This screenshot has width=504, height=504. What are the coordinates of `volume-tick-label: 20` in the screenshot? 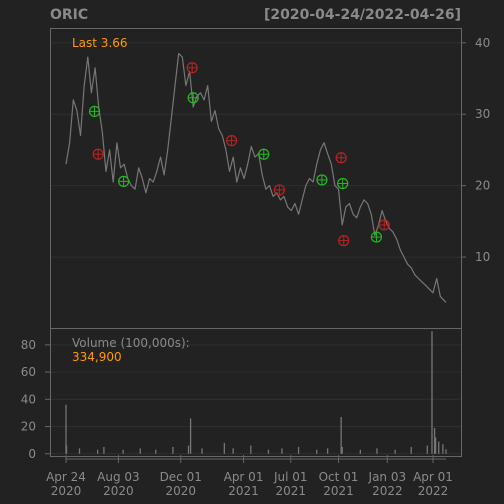 It's located at (28, 427).